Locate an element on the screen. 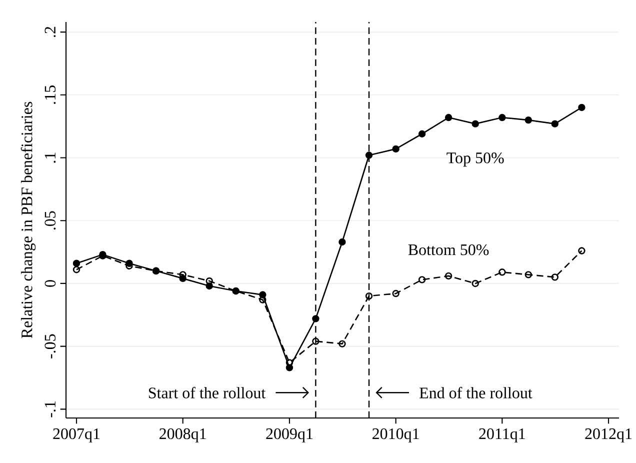 This screenshot has height=463, width=636. x-tick-label: 2011q1 is located at coordinates (502, 435).